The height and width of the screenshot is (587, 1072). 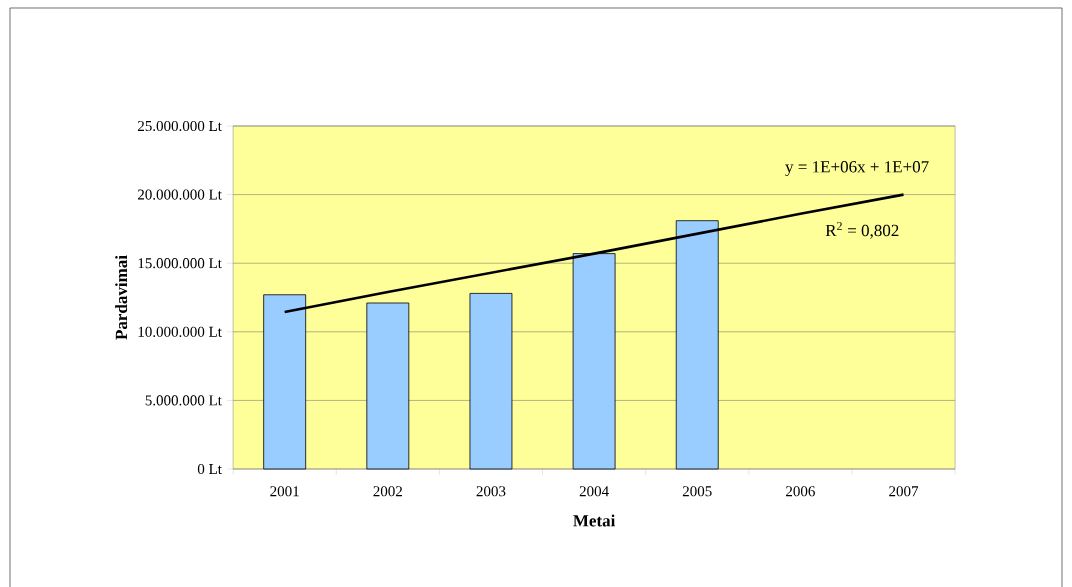 What do you see at coordinates (904, 491) in the screenshot?
I see `x-tick-label: 2007` at bounding box center [904, 491].